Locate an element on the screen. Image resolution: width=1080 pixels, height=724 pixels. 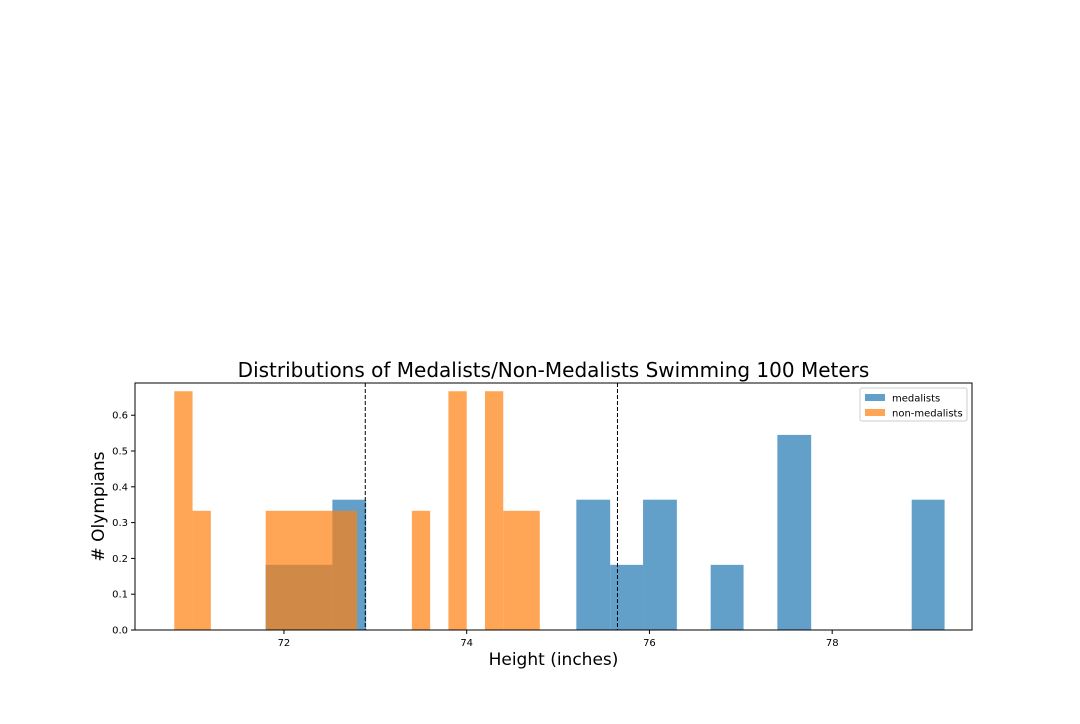
y-tick-label: 0.3 is located at coordinates (120, 523).